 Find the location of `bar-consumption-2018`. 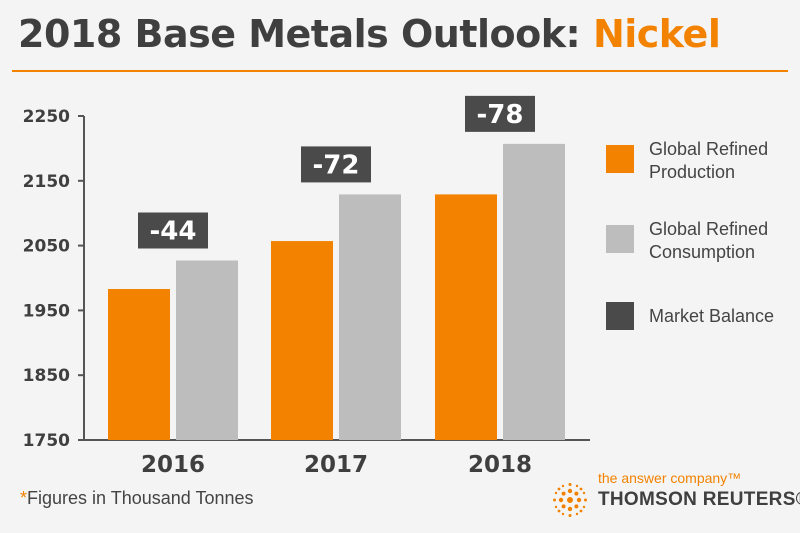

bar-consumption-2018 is located at coordinates (534, 291).